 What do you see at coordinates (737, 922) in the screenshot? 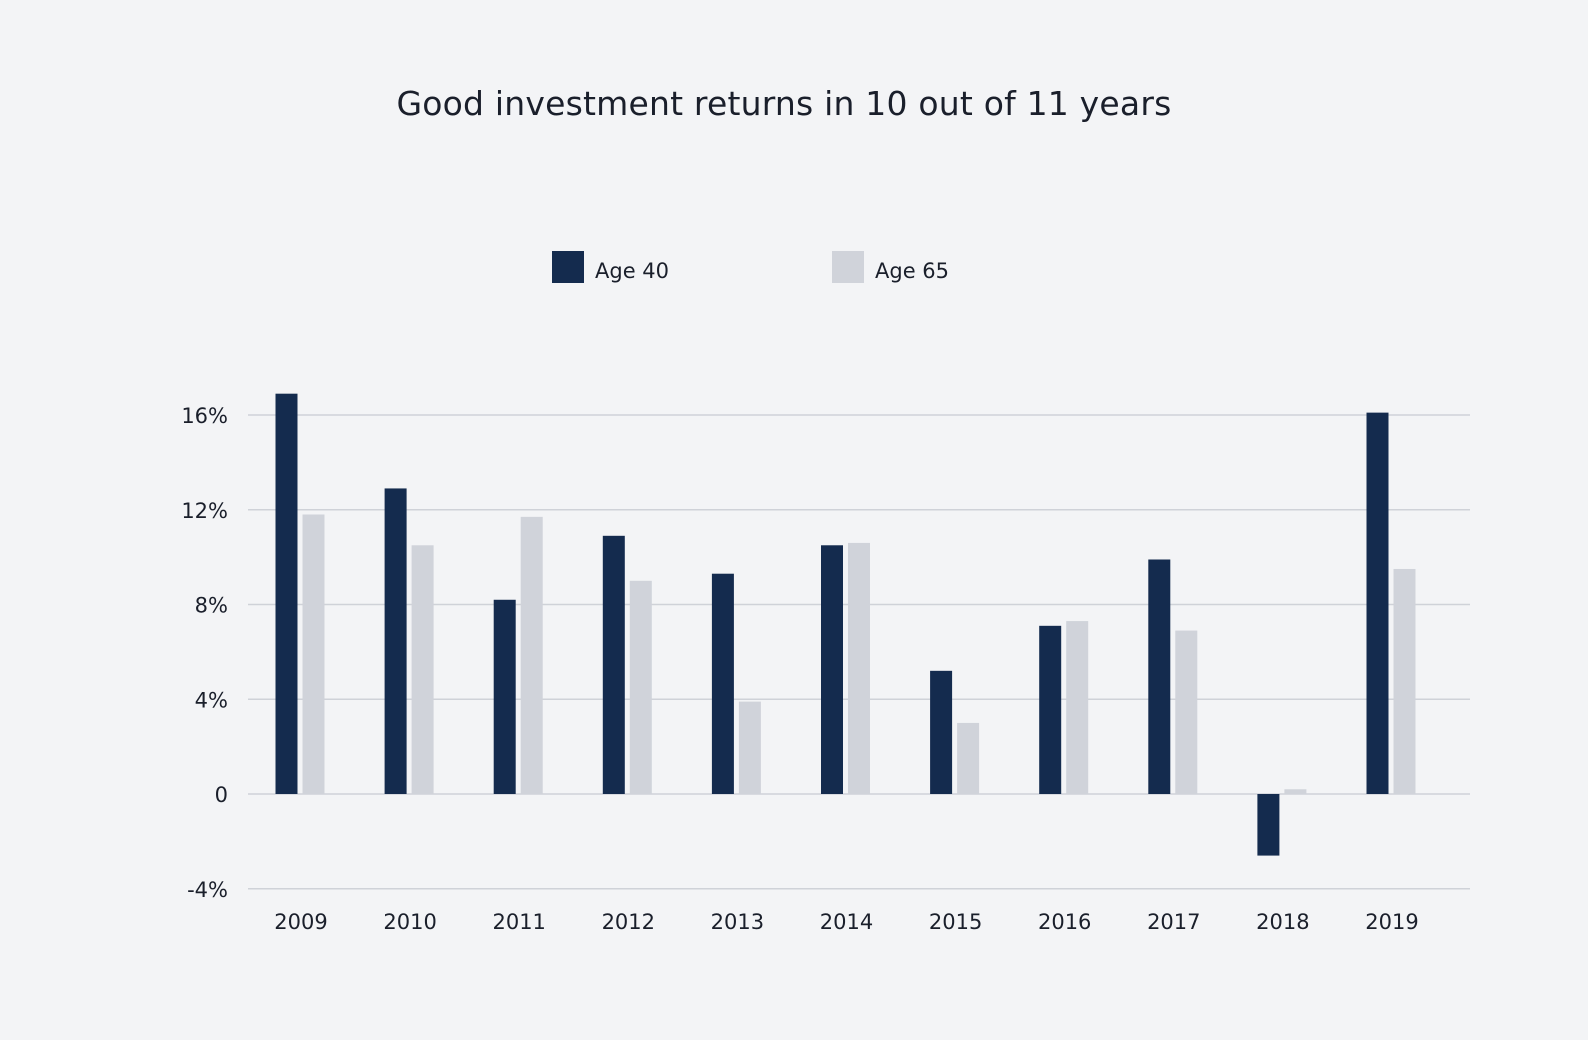
I see `x-tick-label: 2013` at bounding box center [737, 922].